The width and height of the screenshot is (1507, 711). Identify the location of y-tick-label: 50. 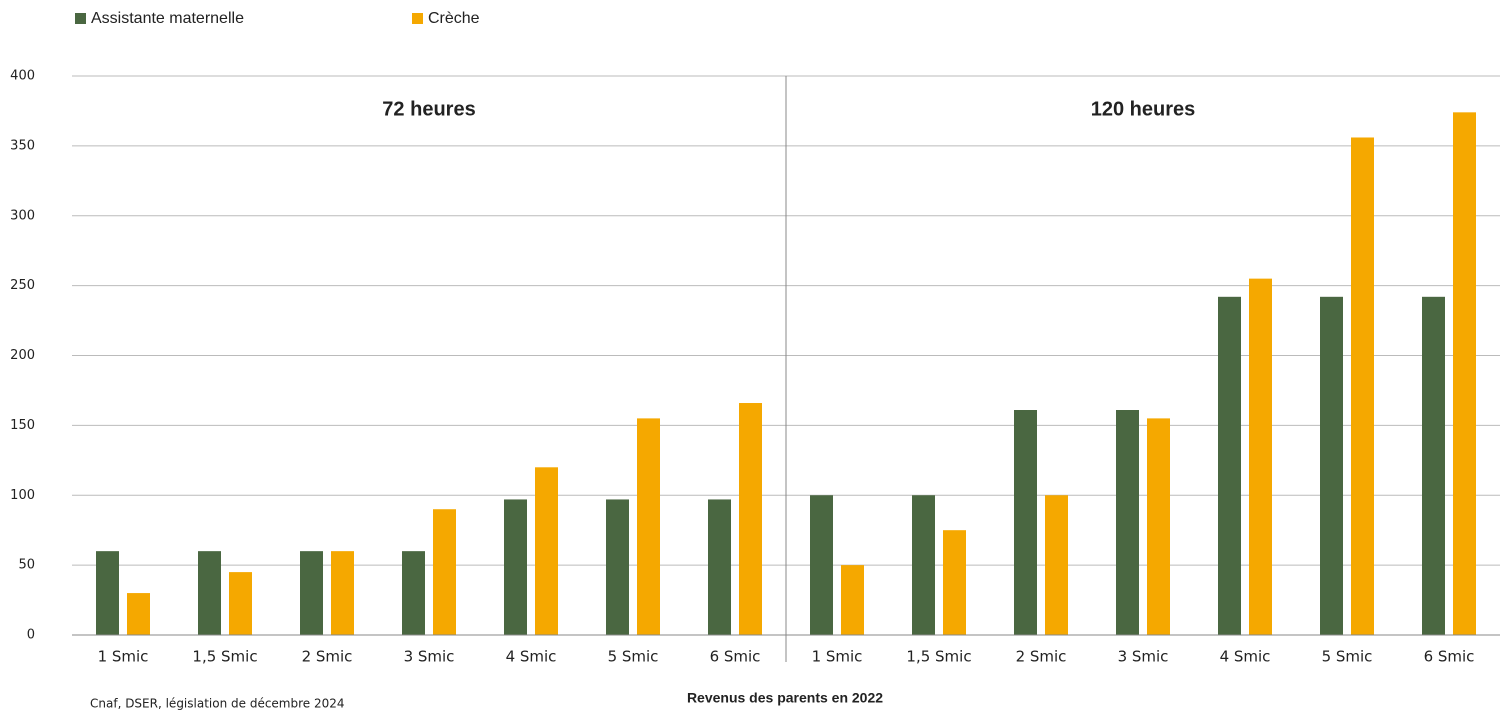
(26, 565).